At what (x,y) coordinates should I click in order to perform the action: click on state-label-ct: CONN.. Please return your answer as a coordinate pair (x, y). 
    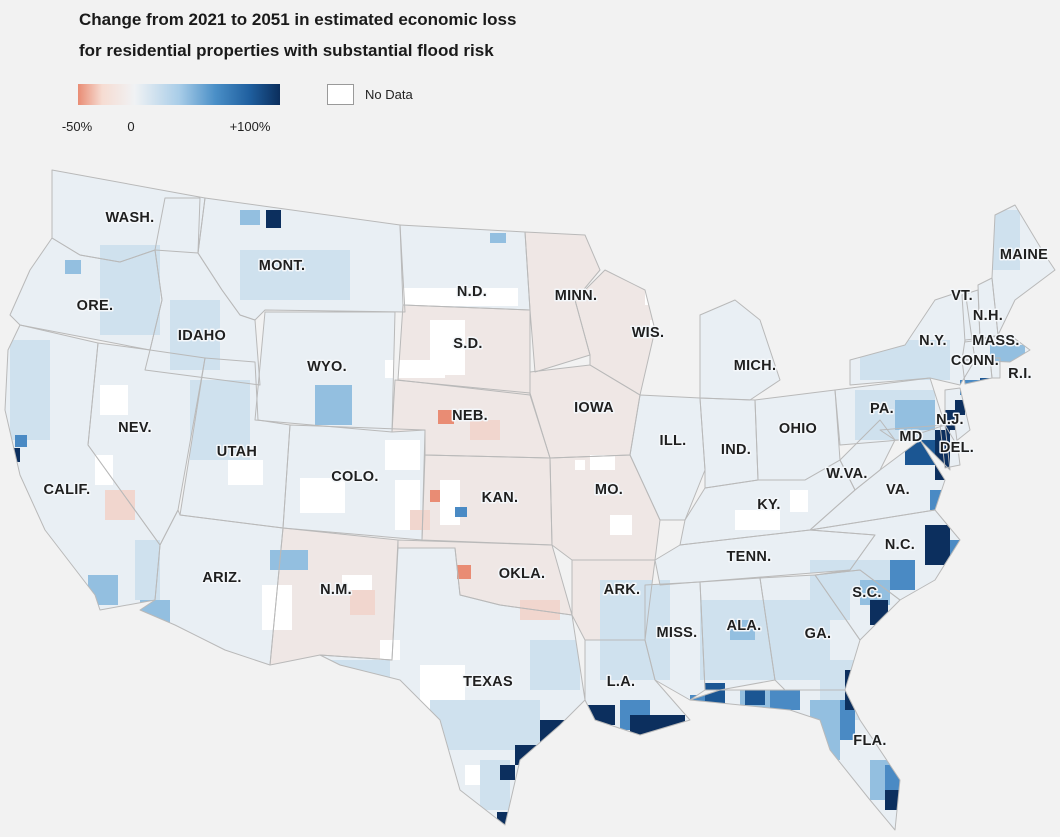
    Looking at the image, I should click on (975, 361).